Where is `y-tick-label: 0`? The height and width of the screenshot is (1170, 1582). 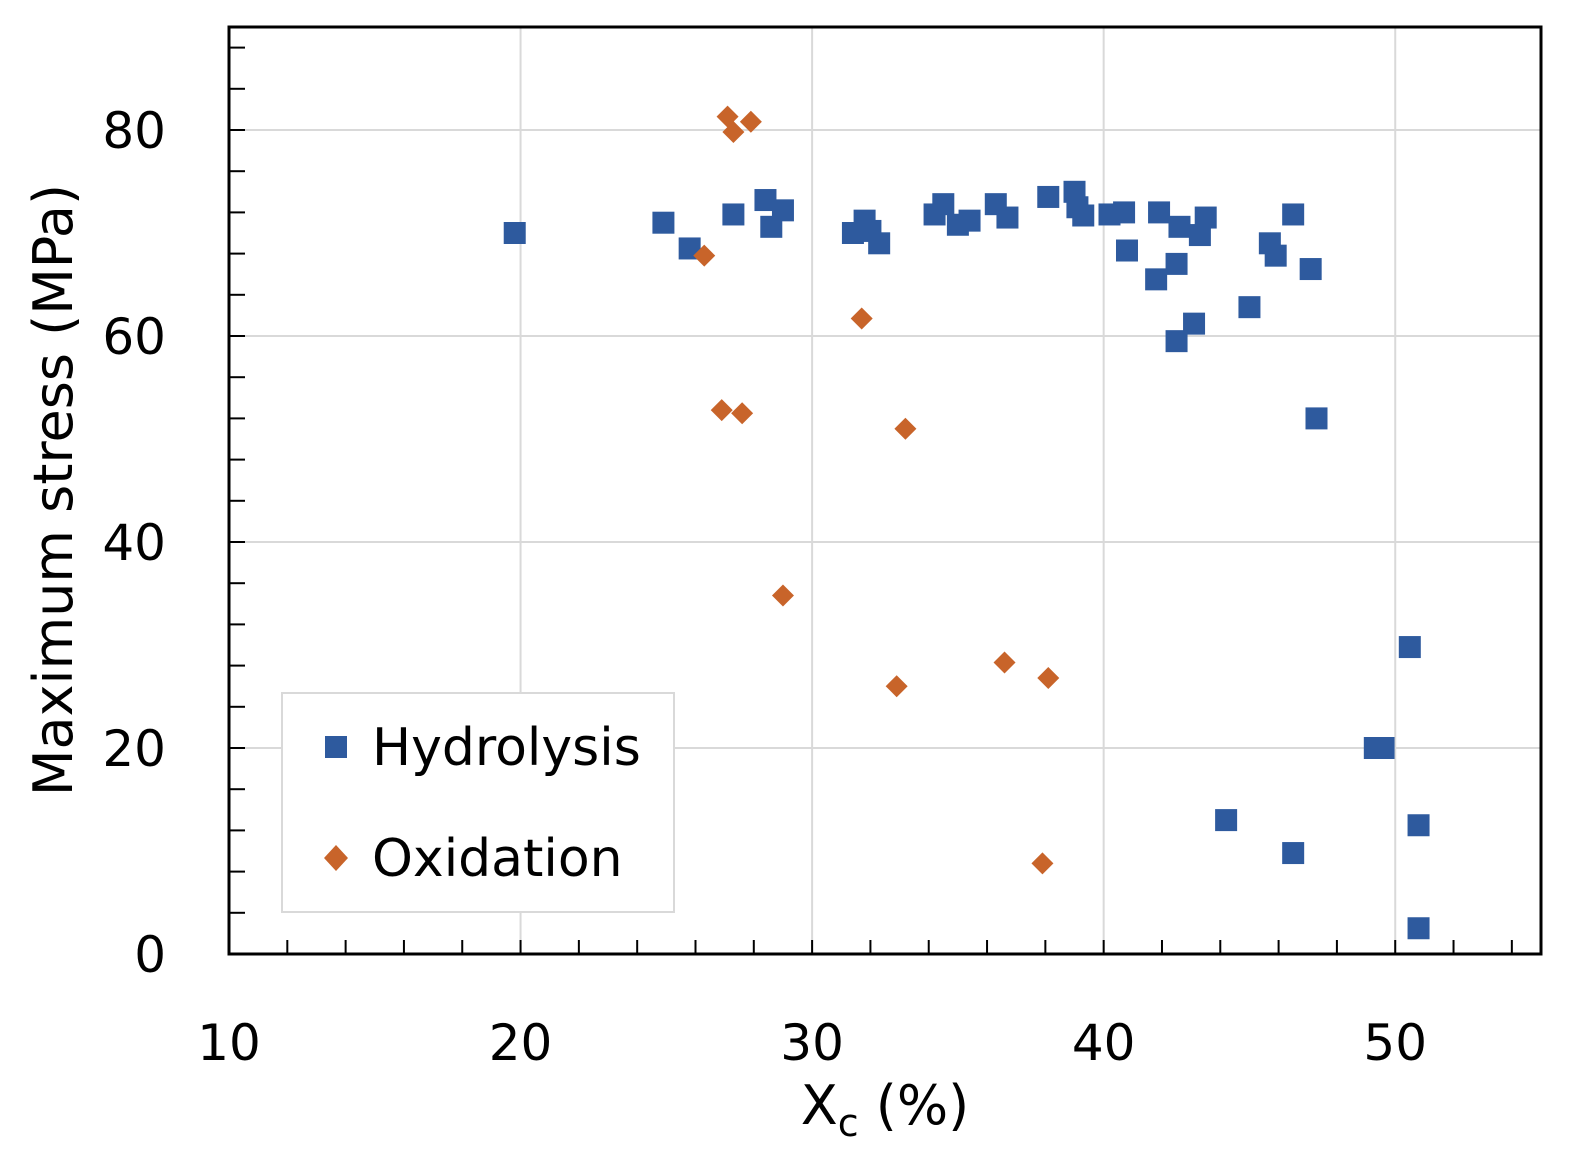 y-tick-label: 0 is located at coordinates (150, 955).